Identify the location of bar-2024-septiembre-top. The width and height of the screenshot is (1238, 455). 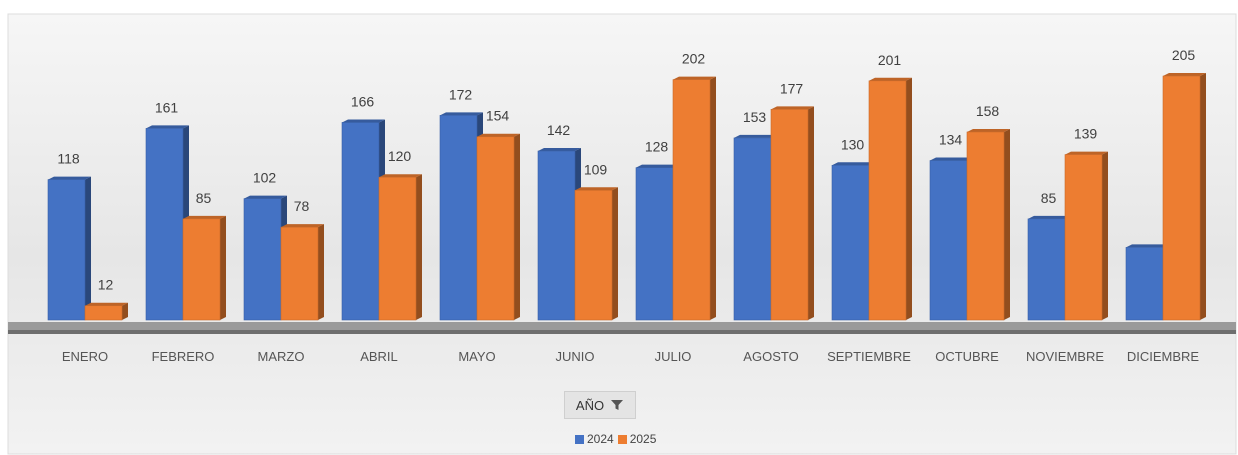
(853, 164).